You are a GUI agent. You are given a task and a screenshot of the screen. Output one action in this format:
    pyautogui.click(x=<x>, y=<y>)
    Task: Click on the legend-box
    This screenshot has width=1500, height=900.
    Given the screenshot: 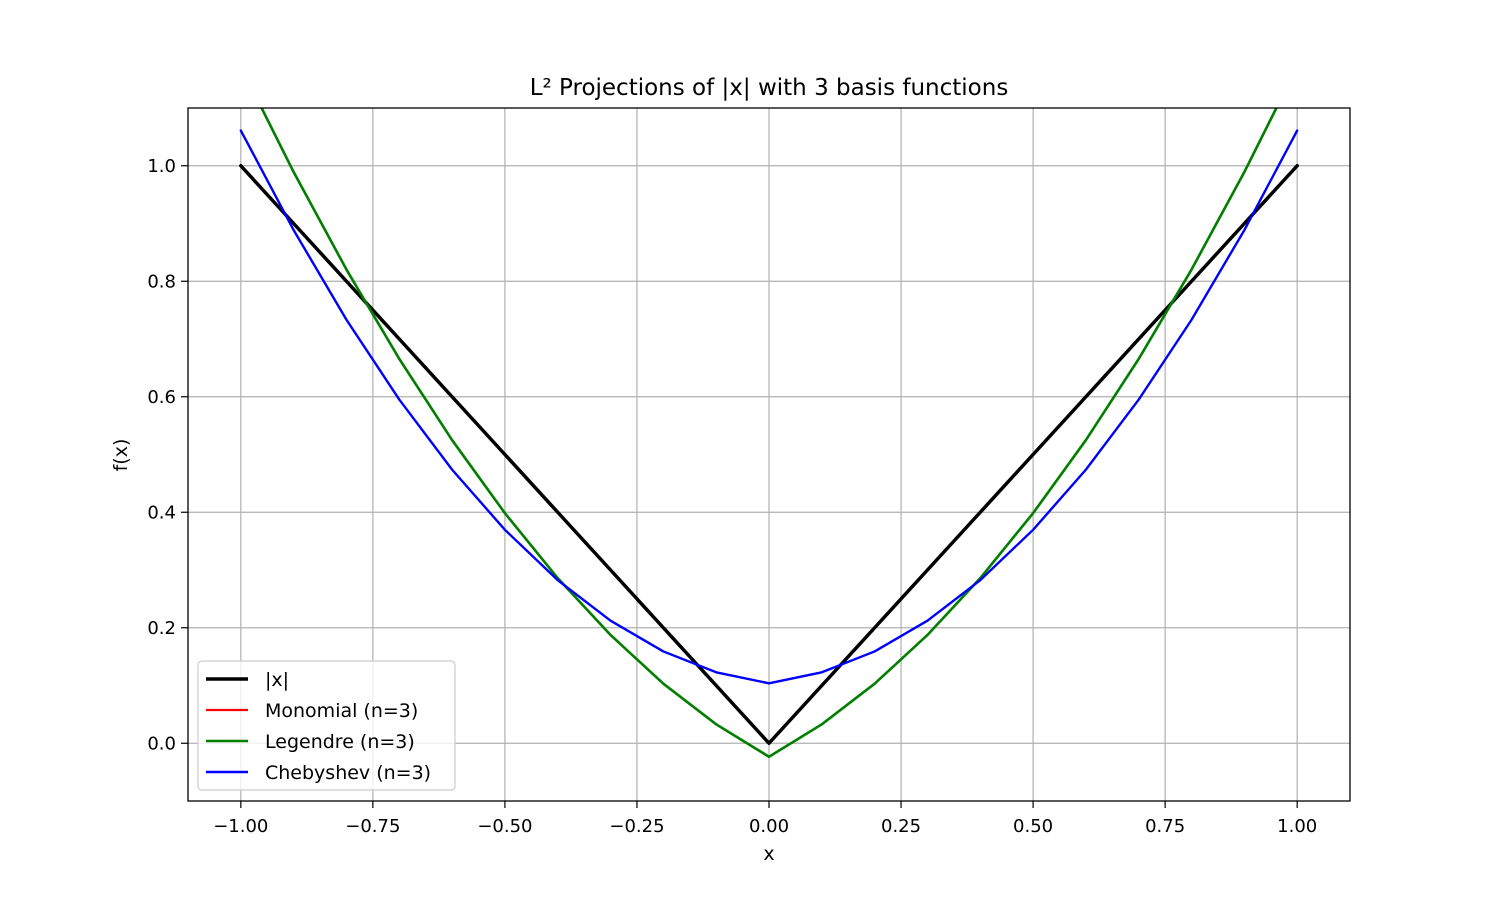 What is the action you would take?
    pyautogui.click(x=326, y=725)
    